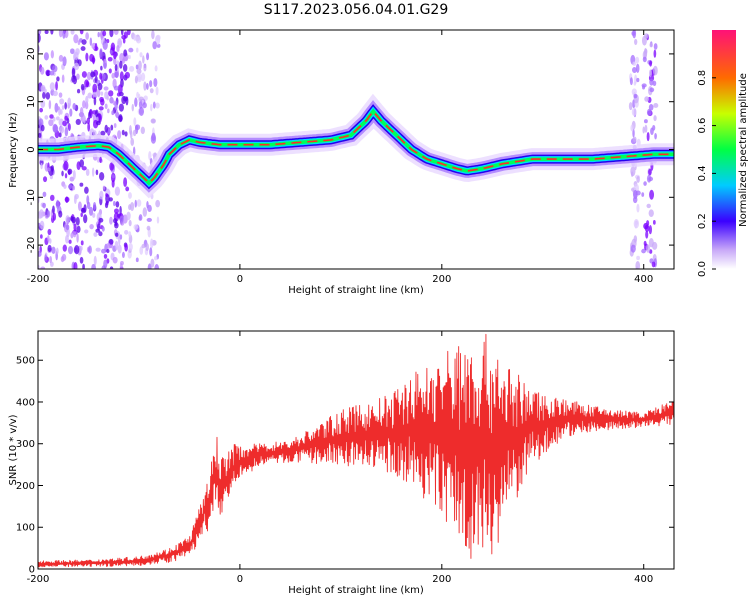 This screenshot has height=600, width=750. What do you see at coordinates (31, 197) in the screenshot?
I see `y-tick-label: -10` at bounding box center [31, 197].